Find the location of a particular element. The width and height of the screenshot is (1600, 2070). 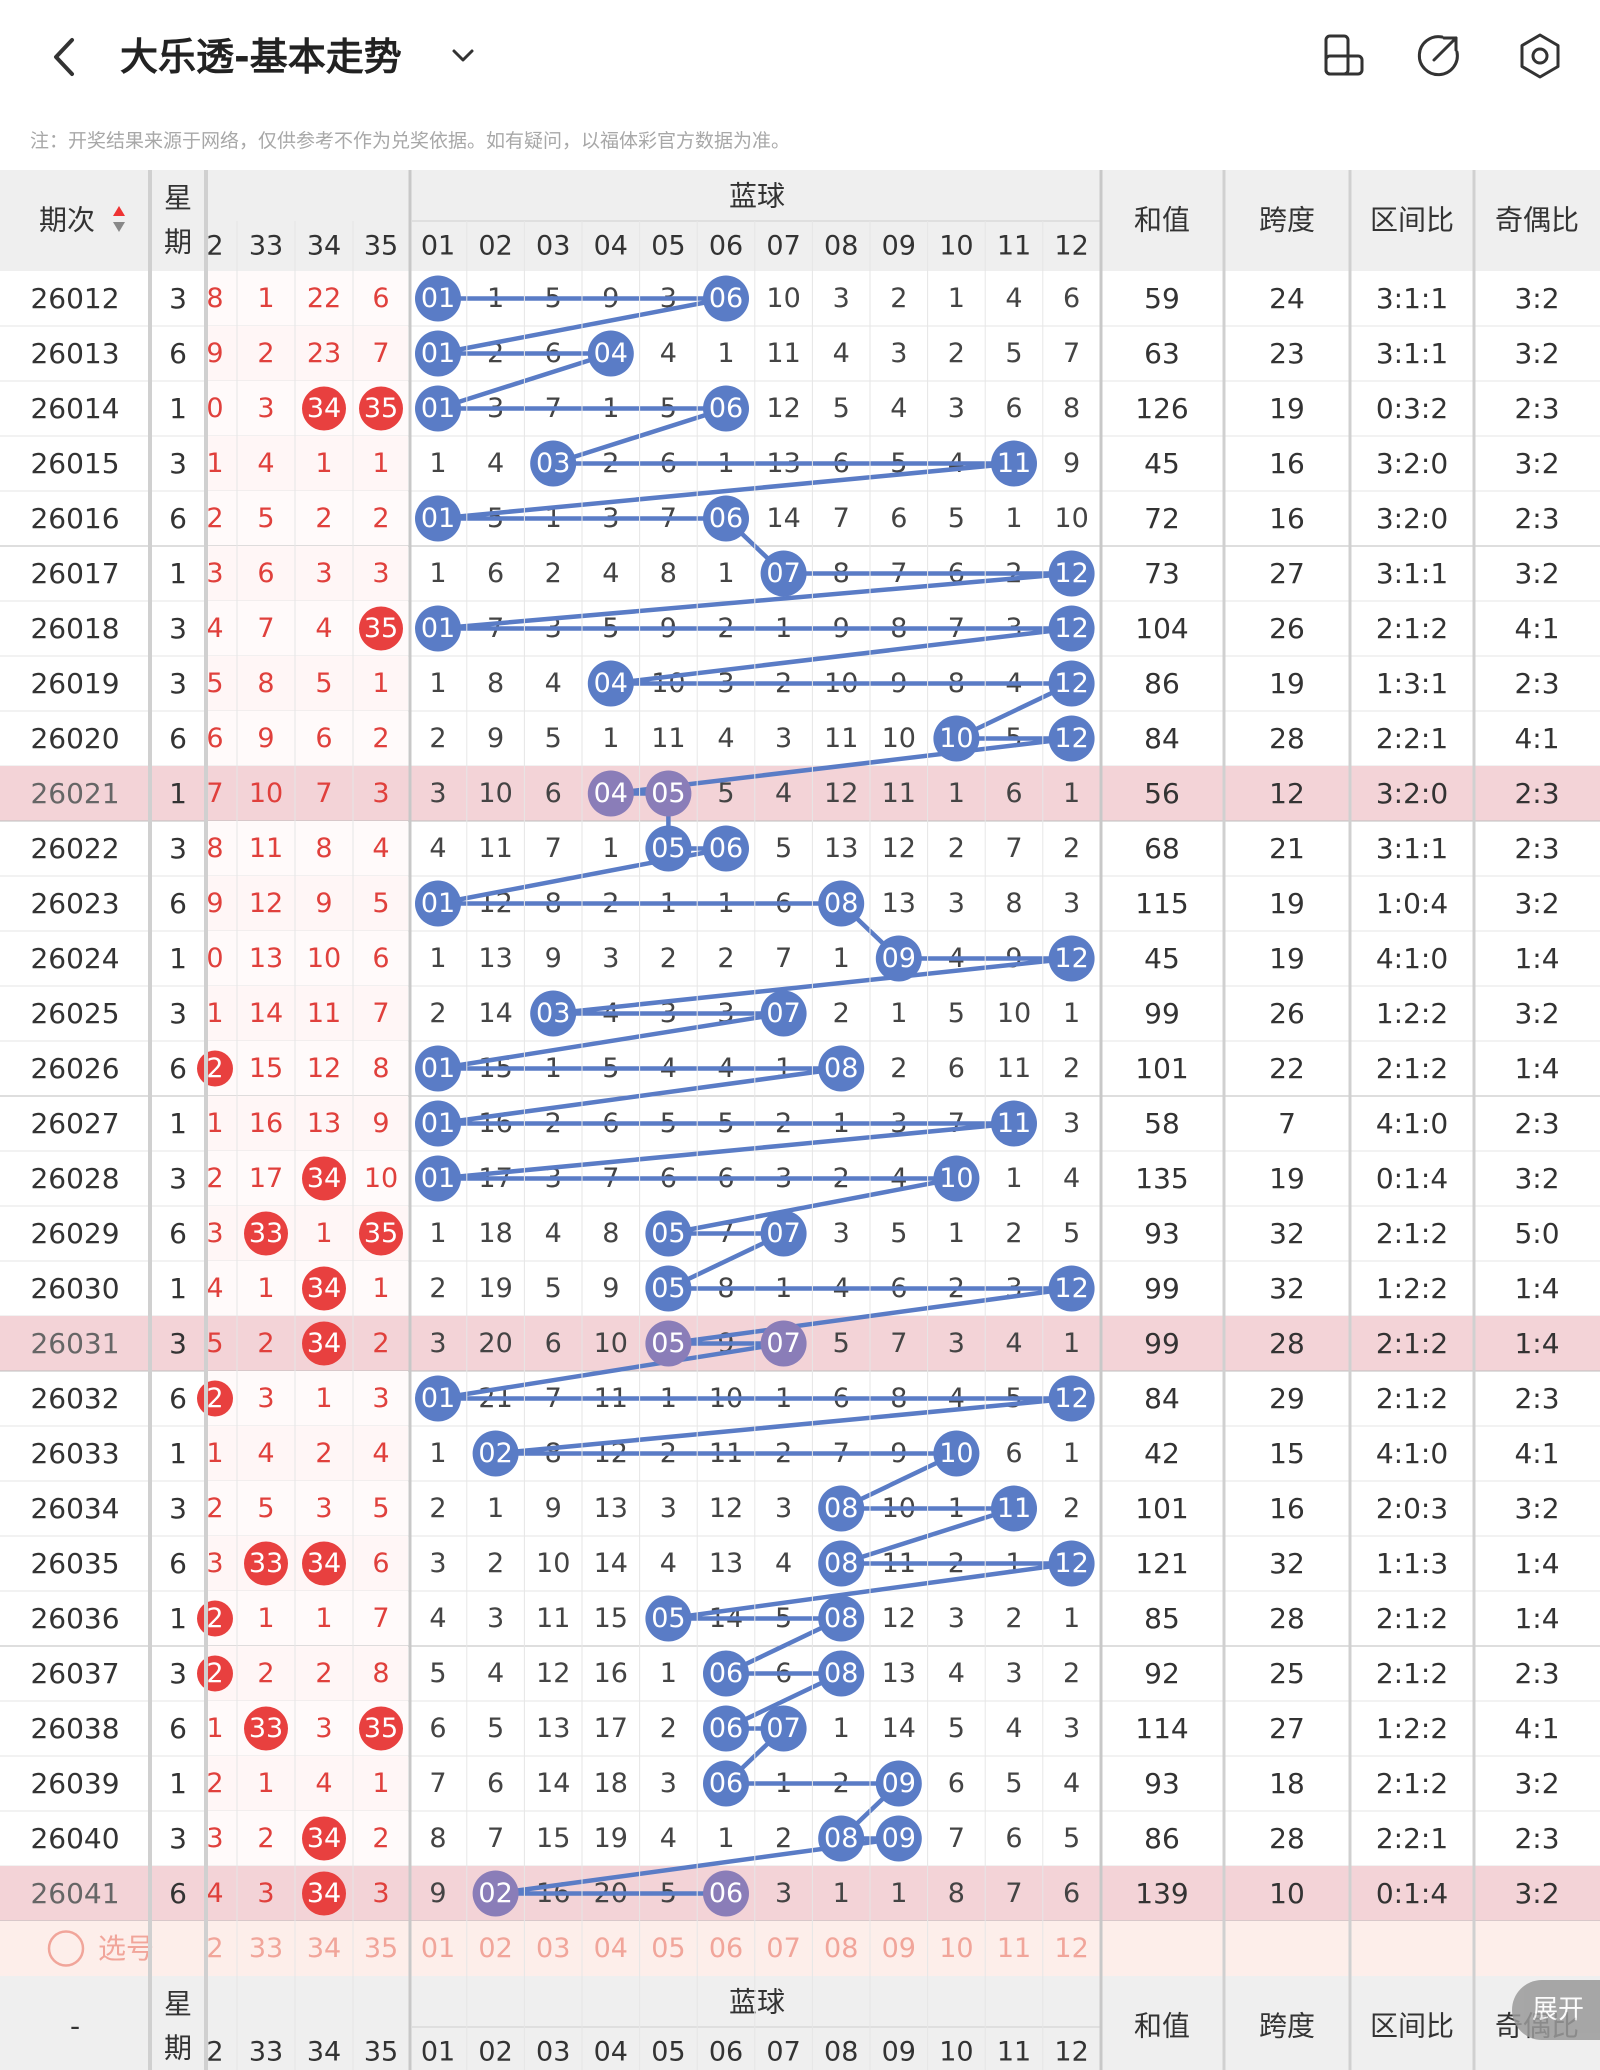

pick-front-number: 2 is located at coordinates (214, 1948).